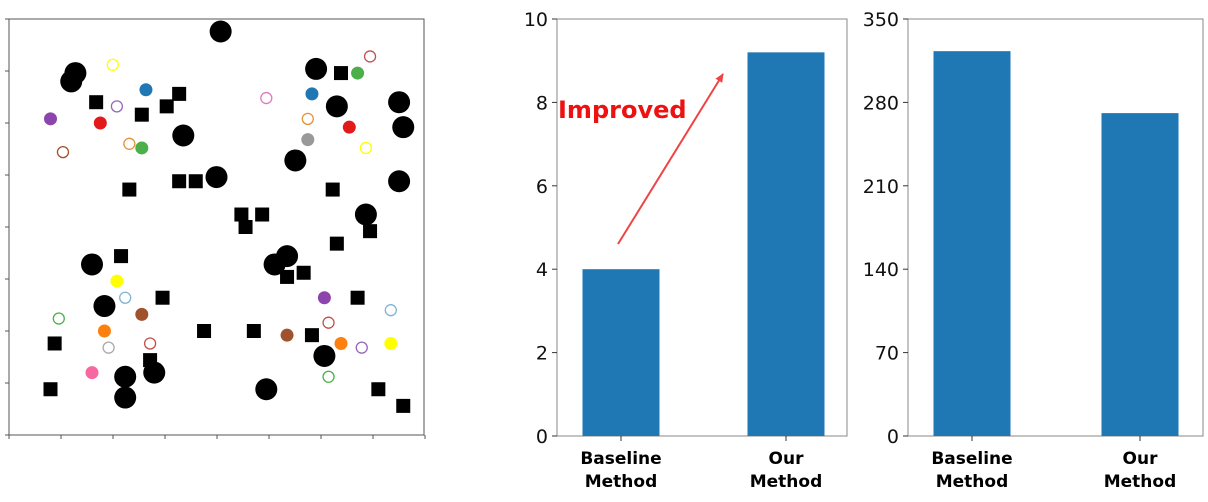 The height and width of the screenshot is (502, 1208). What do you see at coordinates (881, 270) in the screenshot?
I see `y-tick-label: 140` at bounding box center [881, 270].